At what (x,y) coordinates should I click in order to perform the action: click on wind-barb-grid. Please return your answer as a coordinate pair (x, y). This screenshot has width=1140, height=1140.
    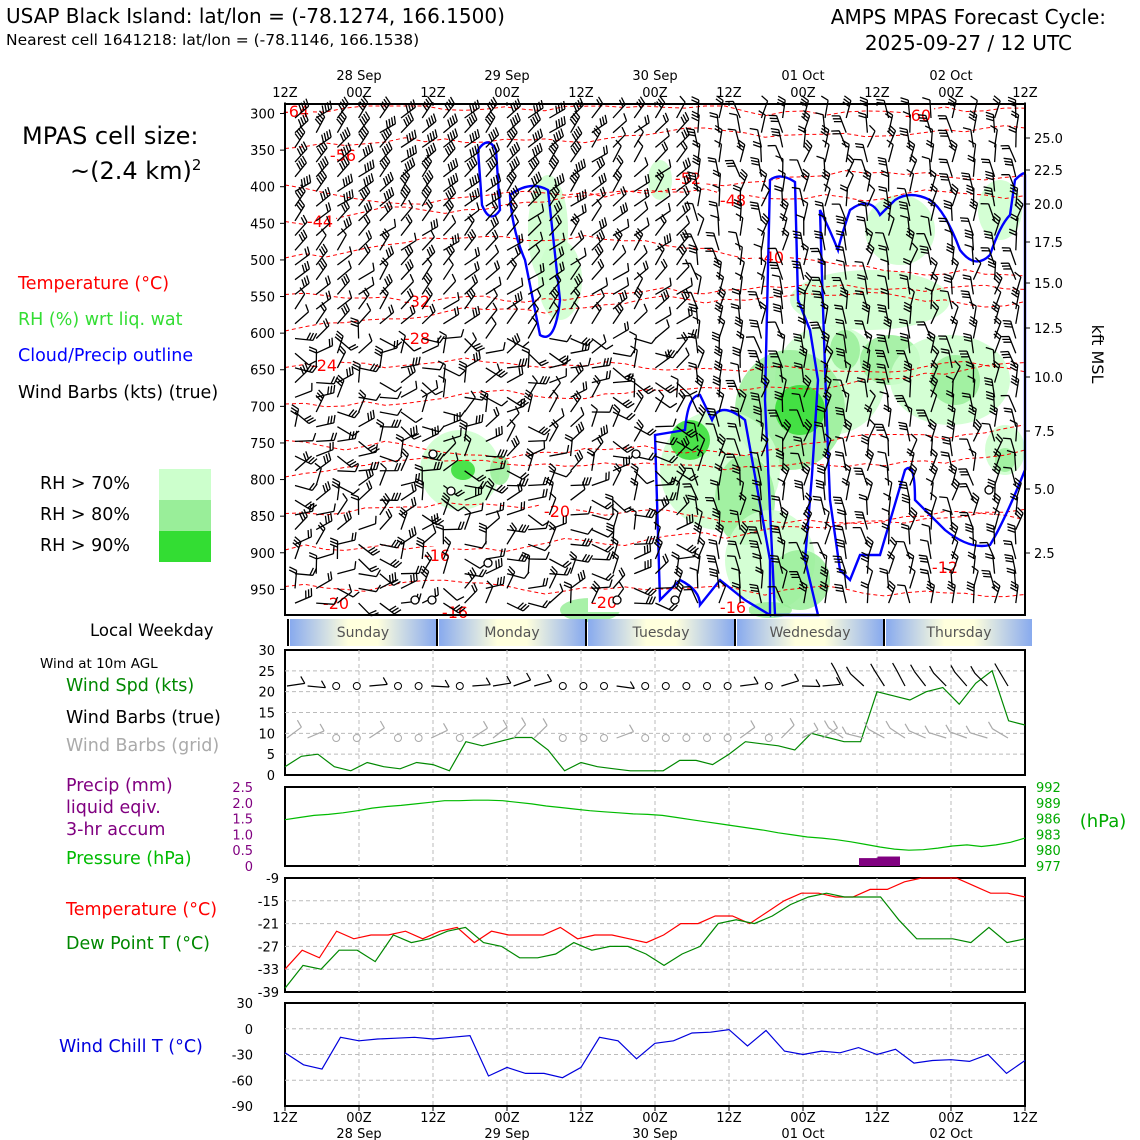
    Looking at the image, I should click on (439, 731).